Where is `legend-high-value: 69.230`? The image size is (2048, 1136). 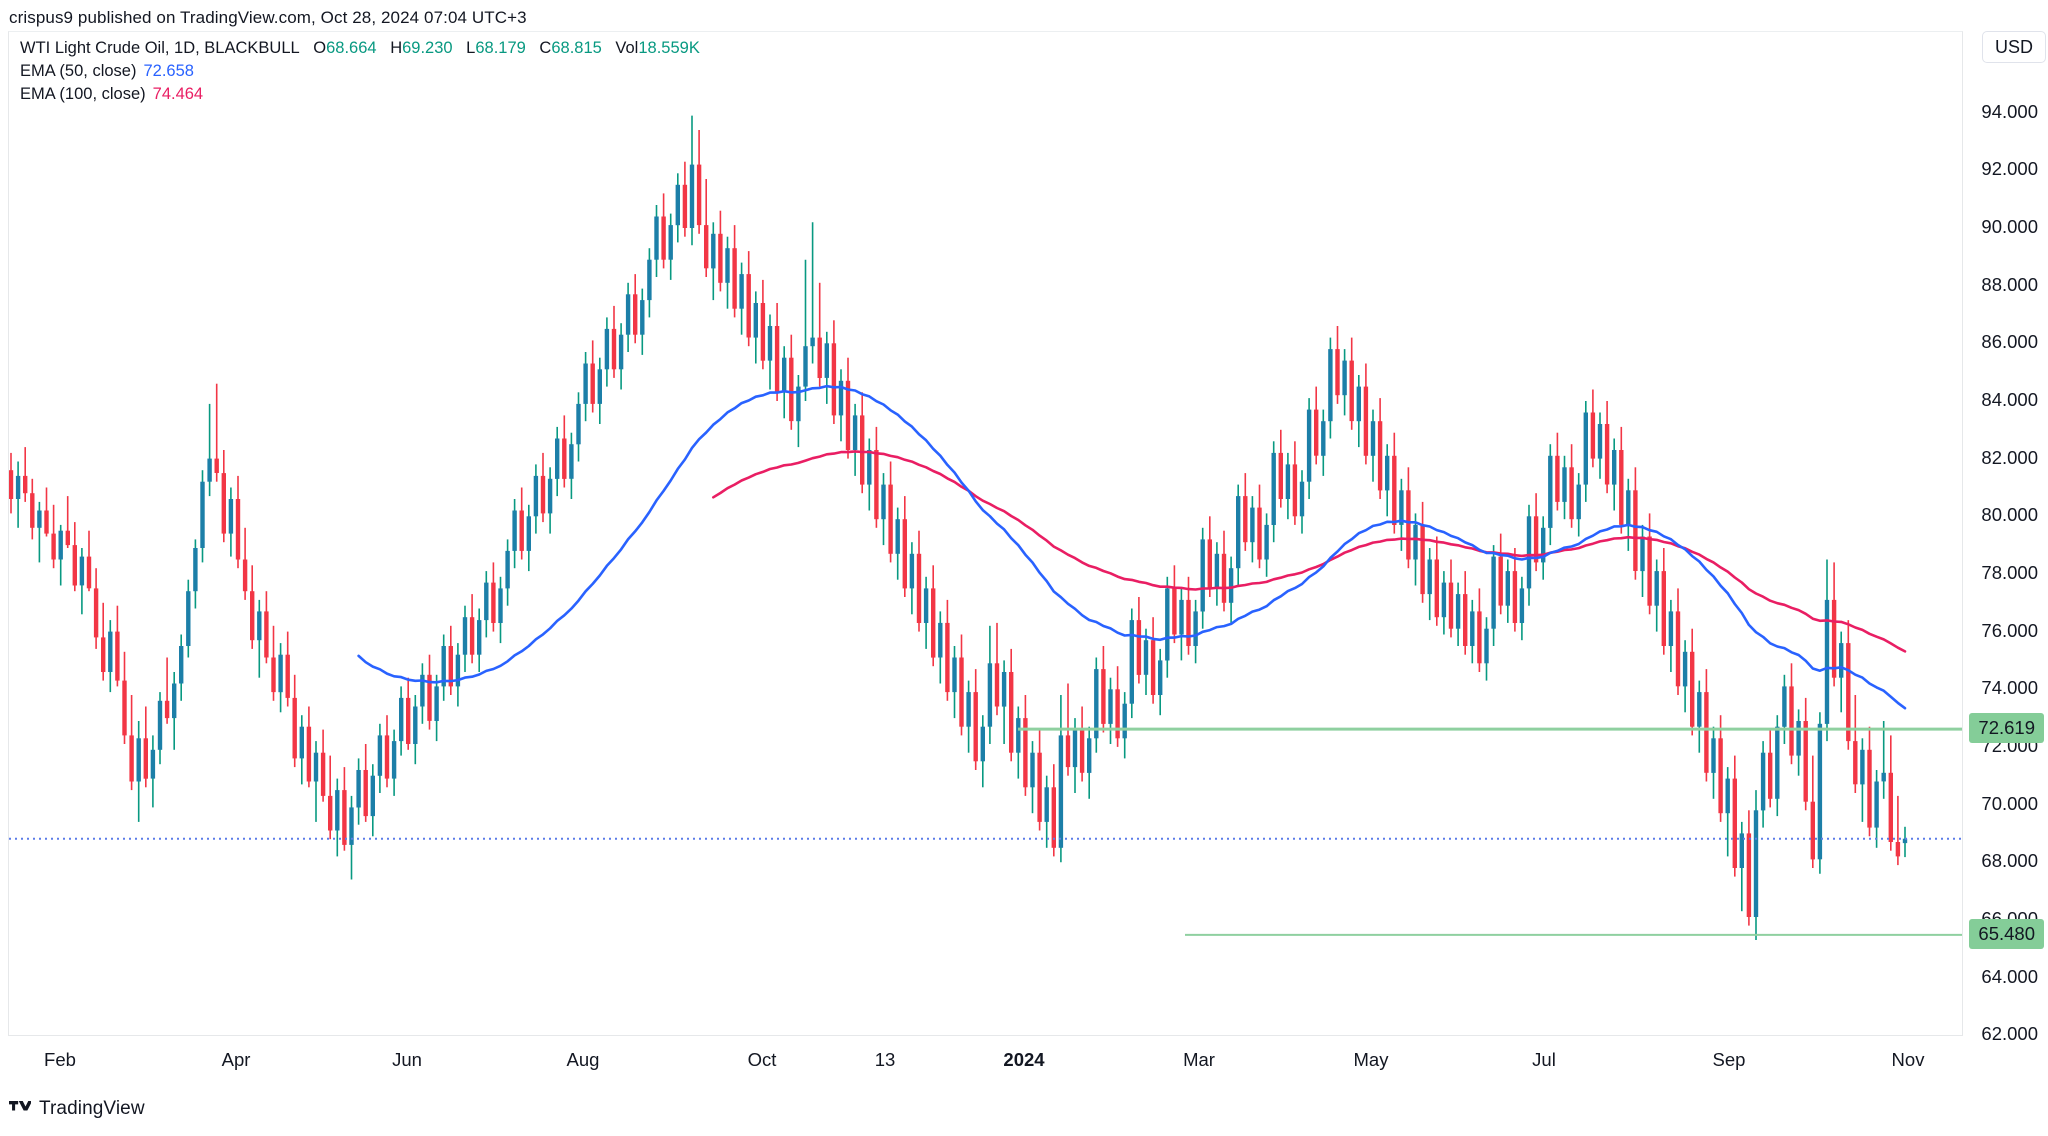 legend-high-value: 69.230 is located at coordinates (427, 48).